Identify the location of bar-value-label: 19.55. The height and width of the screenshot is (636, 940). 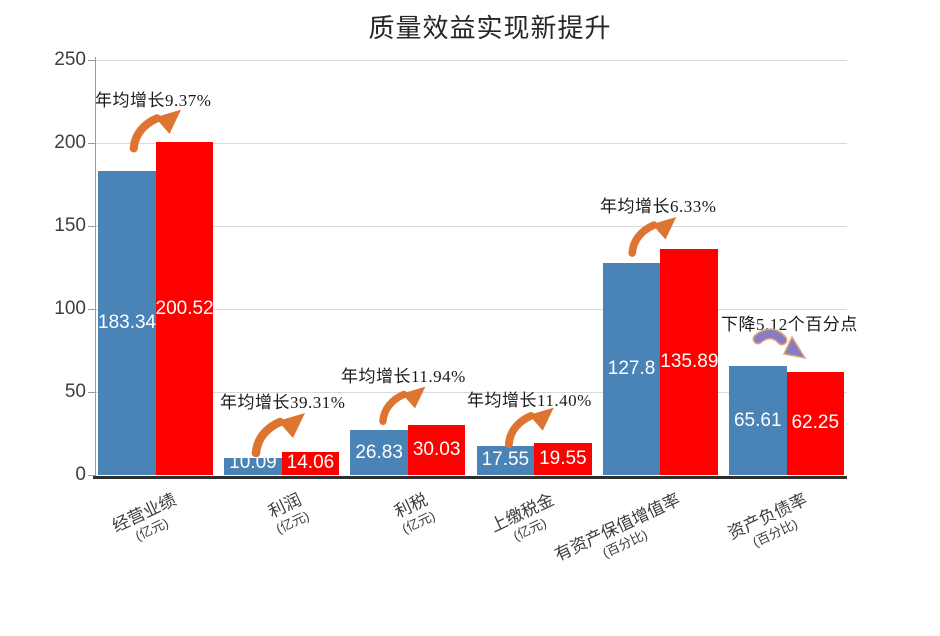
(563, 458).